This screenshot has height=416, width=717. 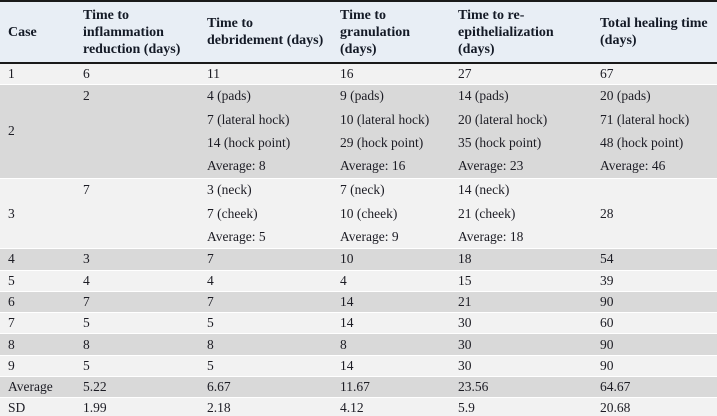 I want to click on table-row: SD 1.99 2.18 4.12 5.9 20.68, so click(x=358, y=406).